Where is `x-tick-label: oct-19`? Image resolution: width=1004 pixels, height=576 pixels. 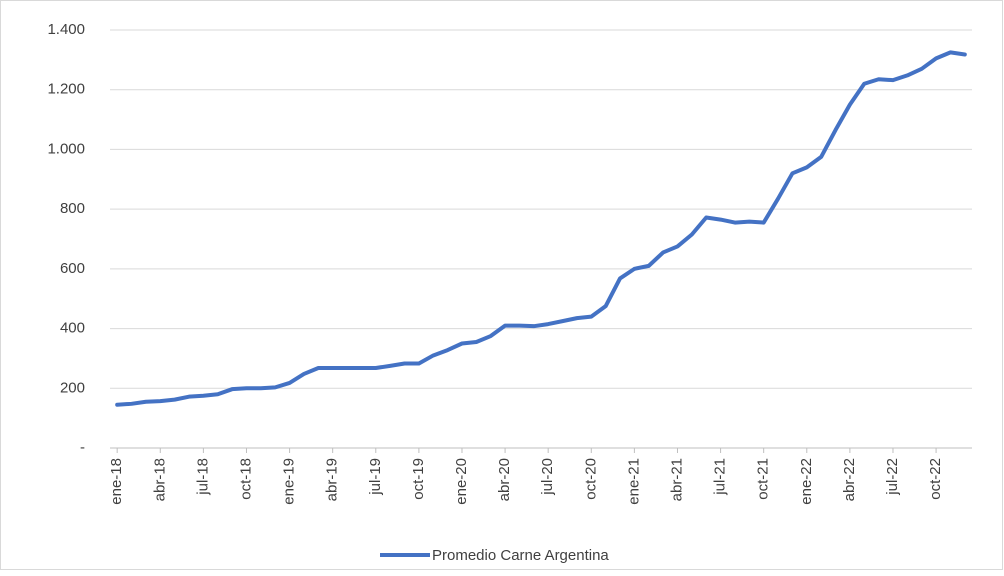
x-tick-label: oct-19 is located at coordinates (418, 479).